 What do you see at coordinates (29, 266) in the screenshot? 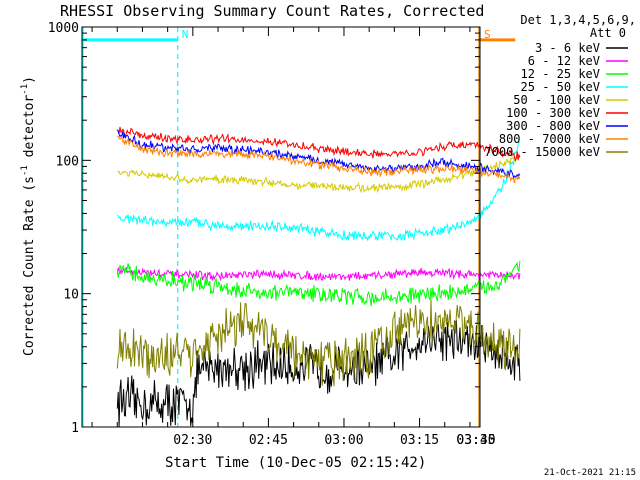
I see `y-label-main: Corrected Count Rate (s` at bounding box center [29, 266].